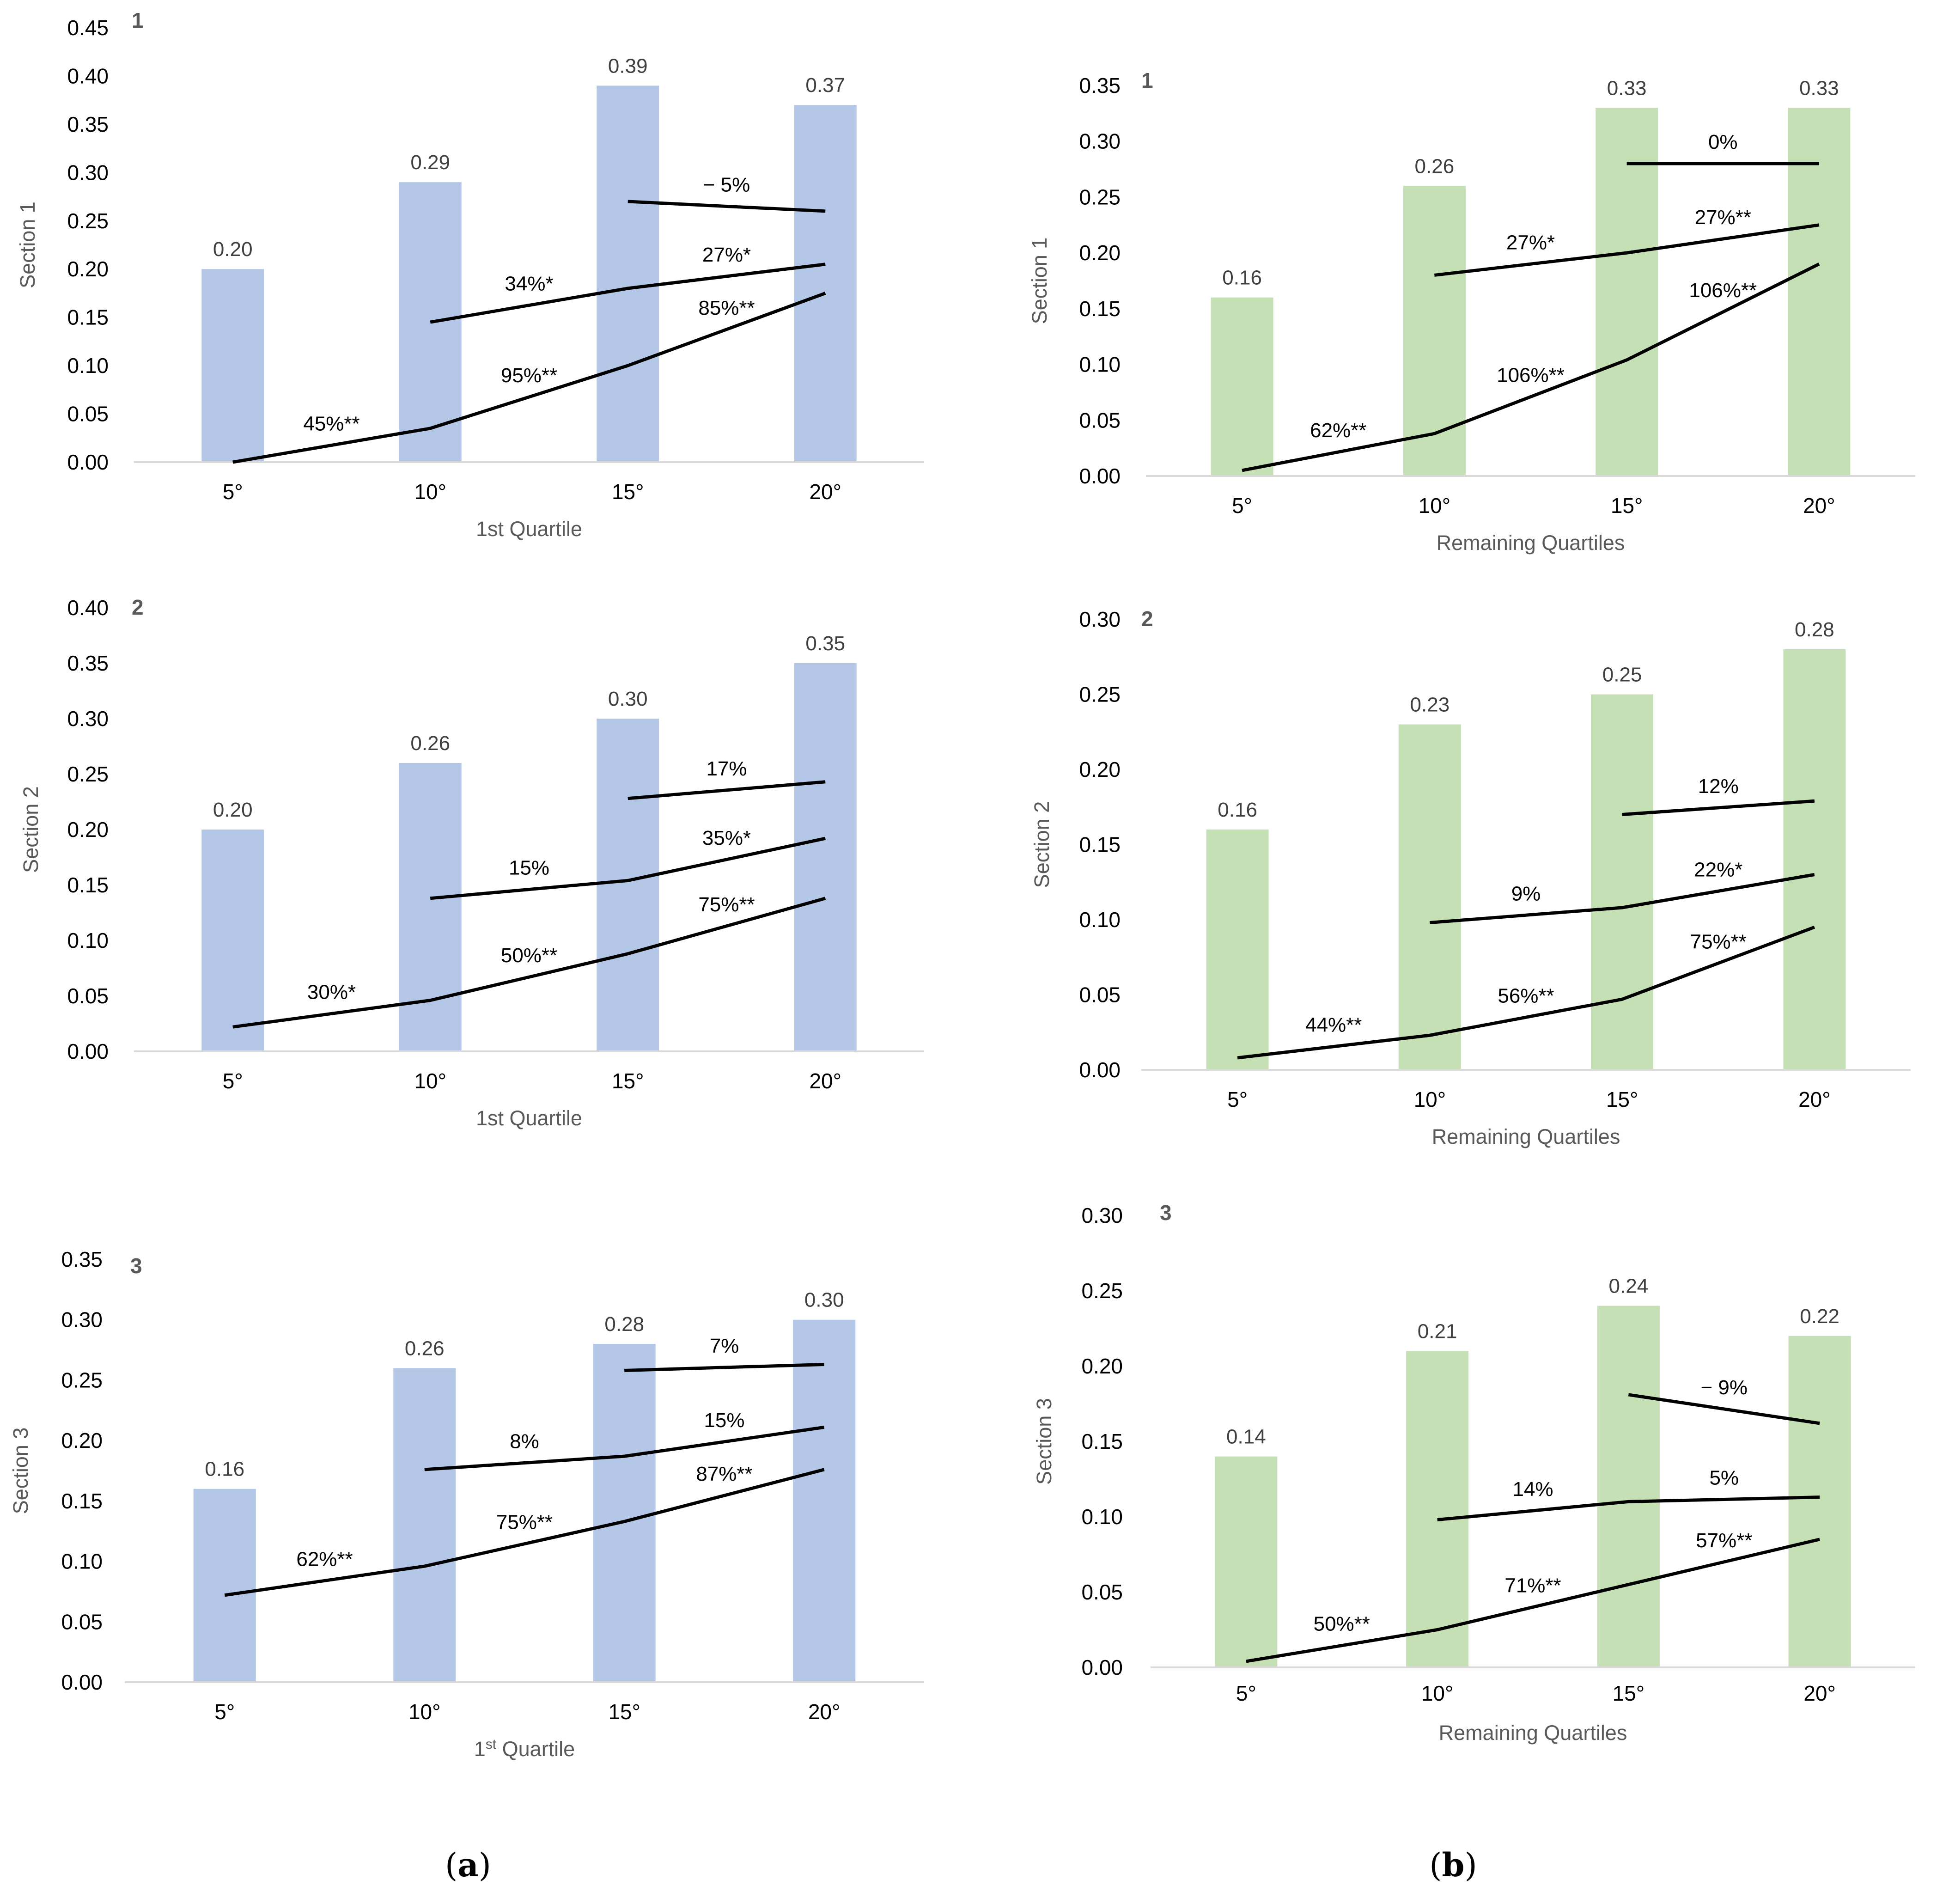  Describe the element at coordinates (1526, 1136) in the screenshot. I see `x-axis-title: Remaining Quartiles` at that location.